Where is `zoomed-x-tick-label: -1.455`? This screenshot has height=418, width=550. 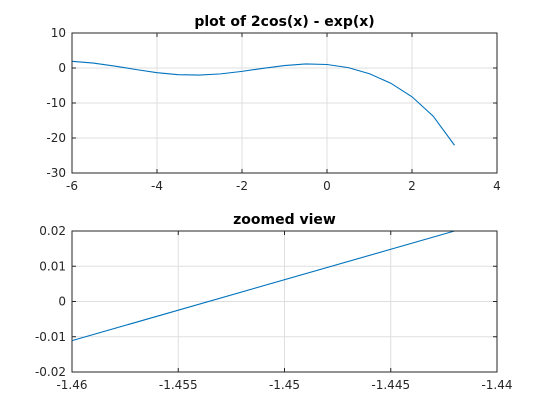
zoomed-x-tick-label: -1.455 is located at coordinates (178, 385).